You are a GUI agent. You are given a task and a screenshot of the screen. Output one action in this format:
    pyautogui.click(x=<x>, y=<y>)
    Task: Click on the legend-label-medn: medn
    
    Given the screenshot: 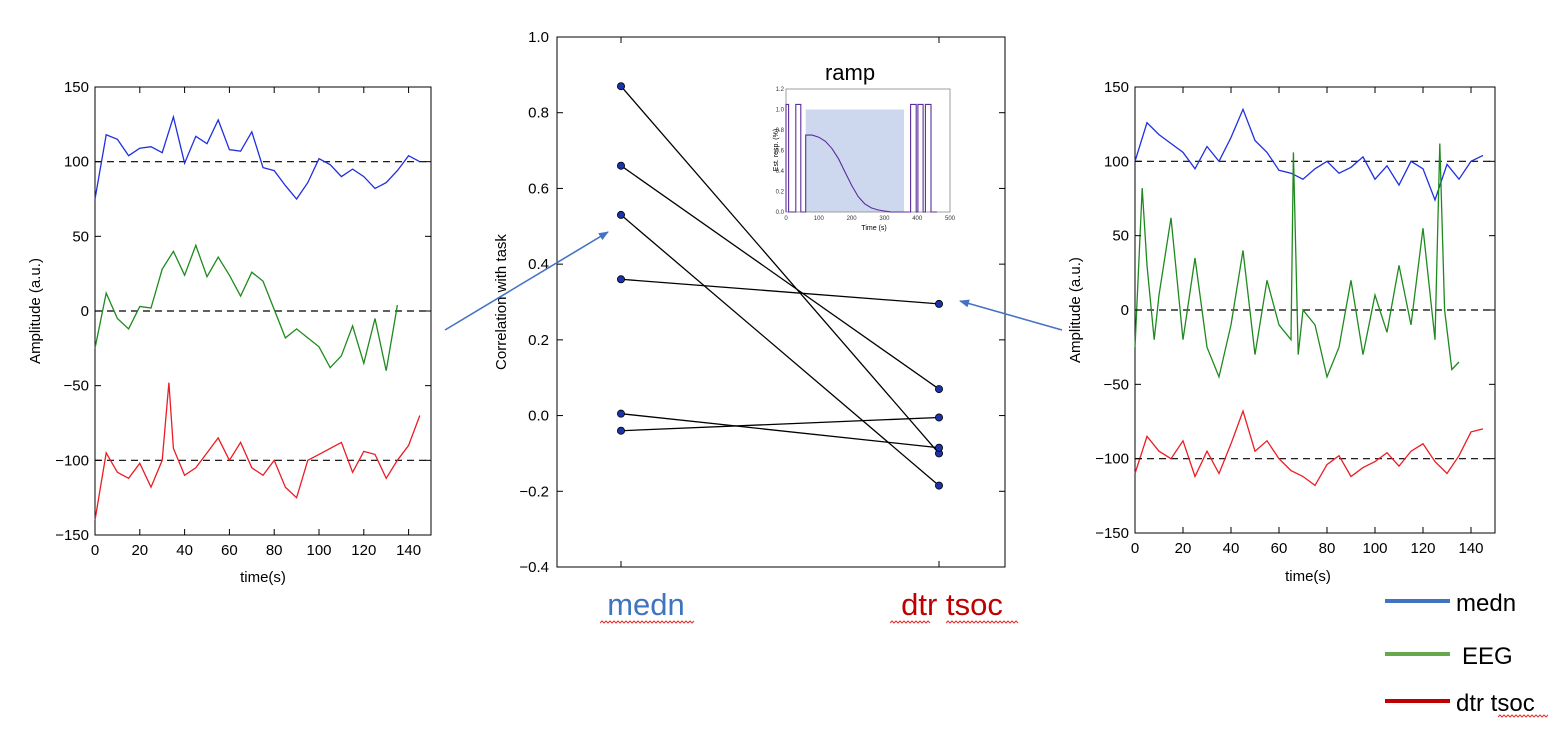 What is the action you would take?
    pyautogui.click(x=1486, y=603)
    